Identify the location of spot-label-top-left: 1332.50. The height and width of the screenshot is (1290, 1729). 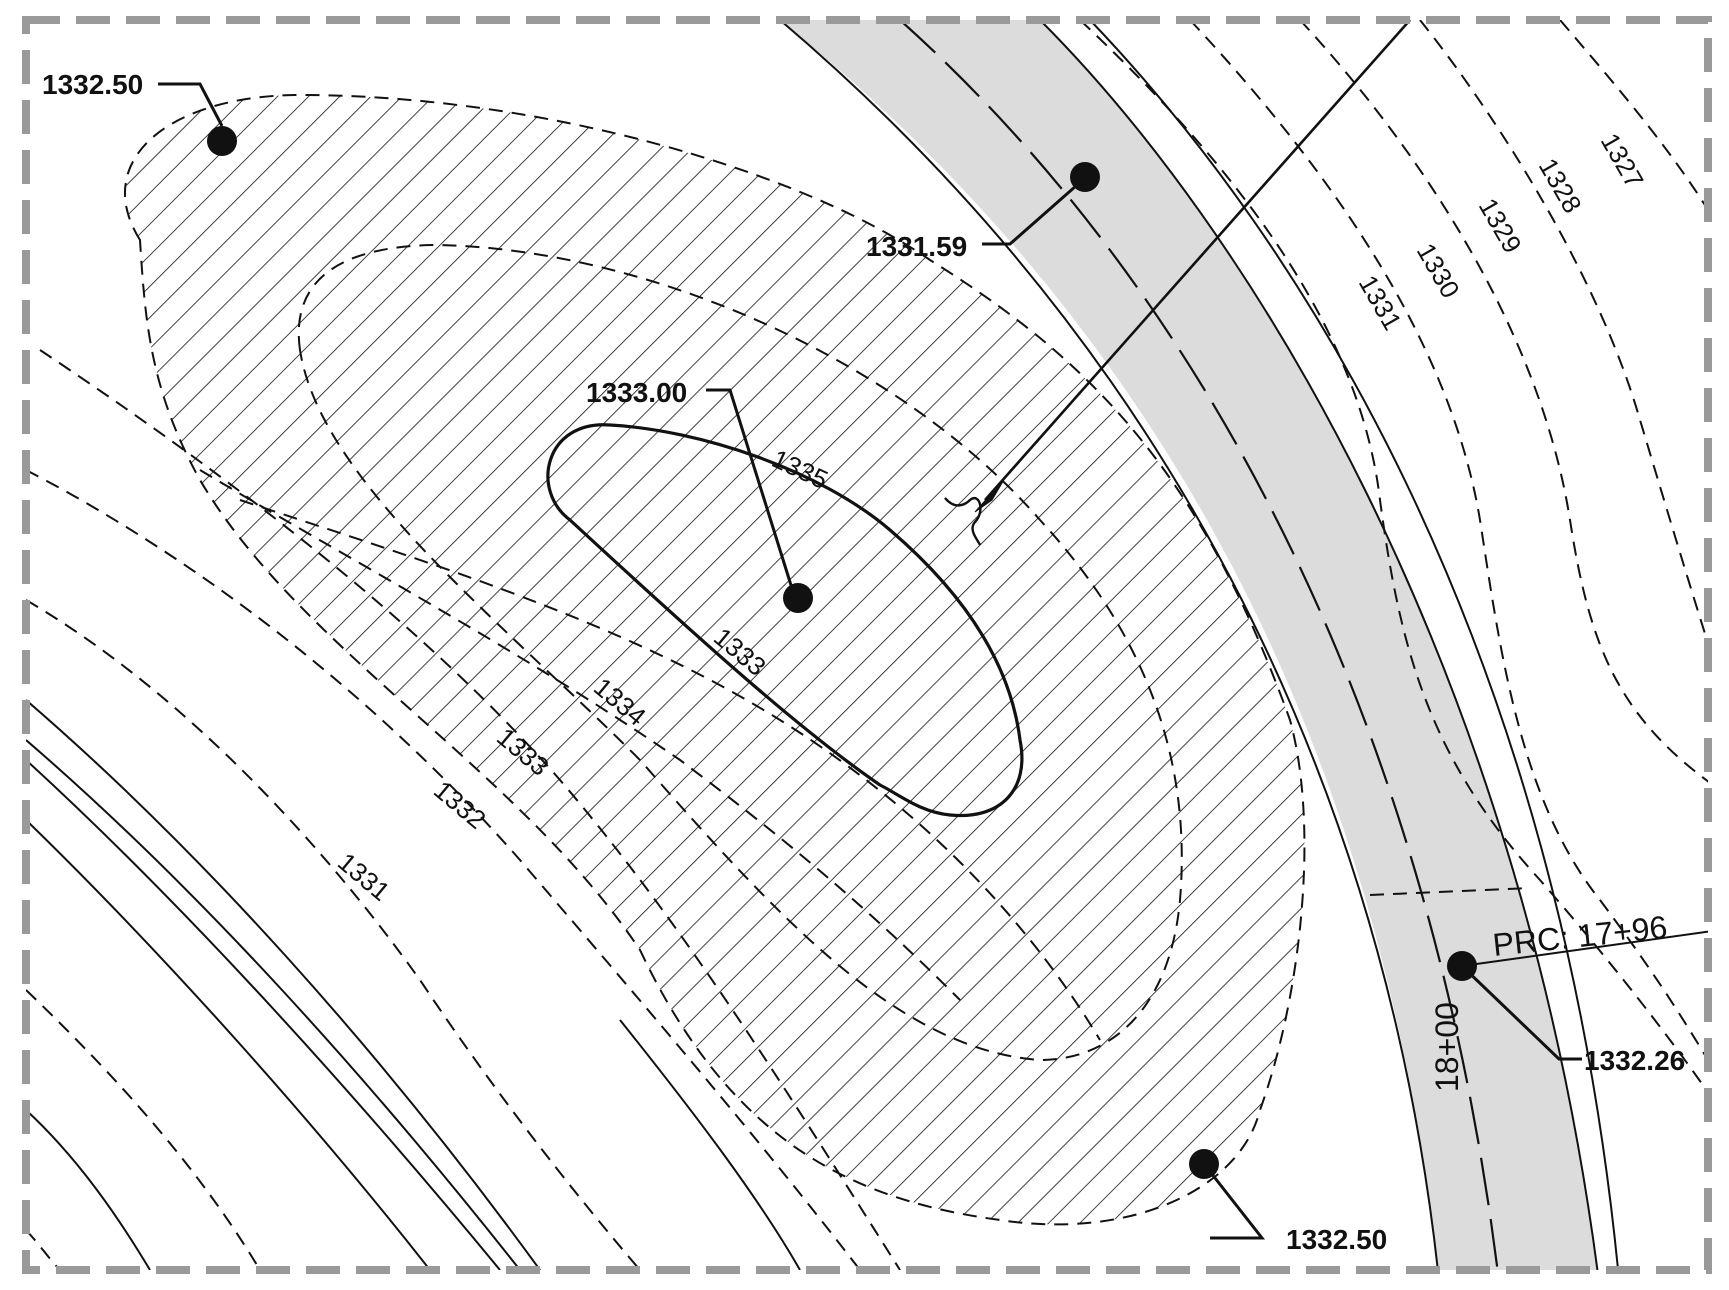
(92, 84).